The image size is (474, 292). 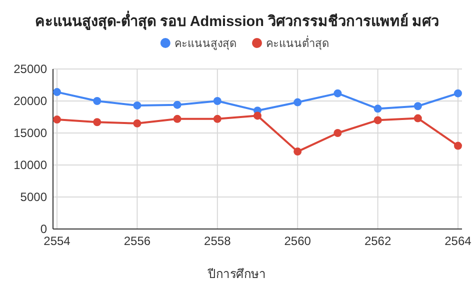 What do you see at coordinates (31, 101) in the screenshot?
I see `y-tick-label: 20000` at bounding box center [31, 101].